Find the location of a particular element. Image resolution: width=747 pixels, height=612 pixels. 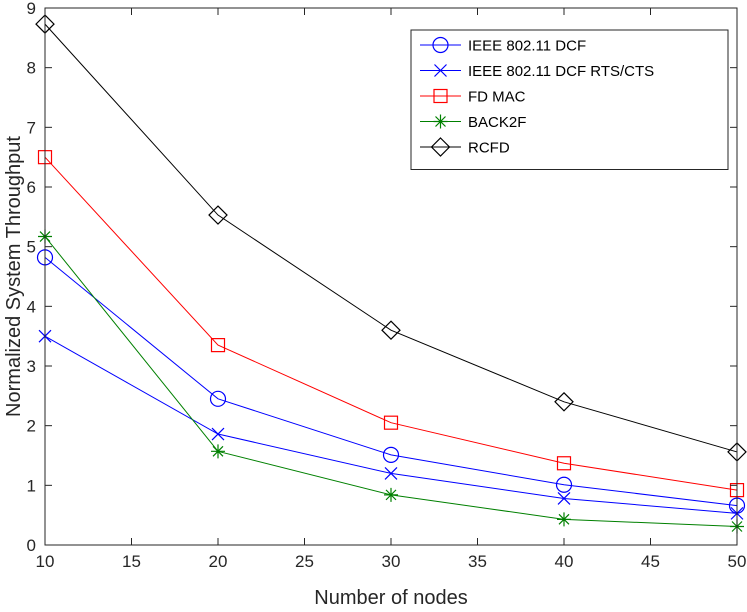

legend-box is located at coordinates (569, 99).